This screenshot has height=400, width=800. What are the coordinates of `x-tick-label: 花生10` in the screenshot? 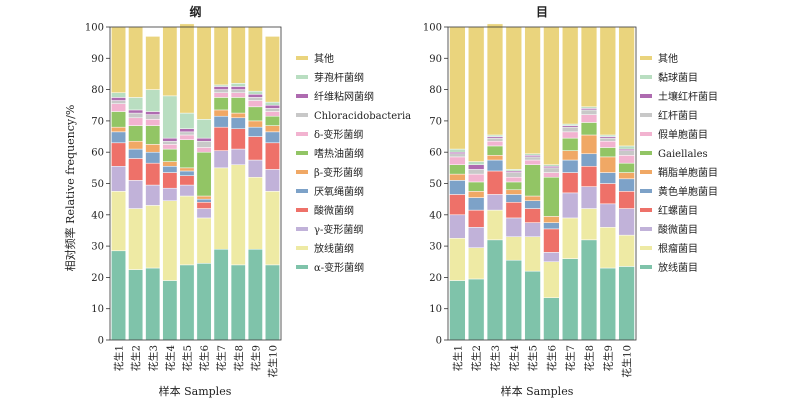 It's located at (627, 361).